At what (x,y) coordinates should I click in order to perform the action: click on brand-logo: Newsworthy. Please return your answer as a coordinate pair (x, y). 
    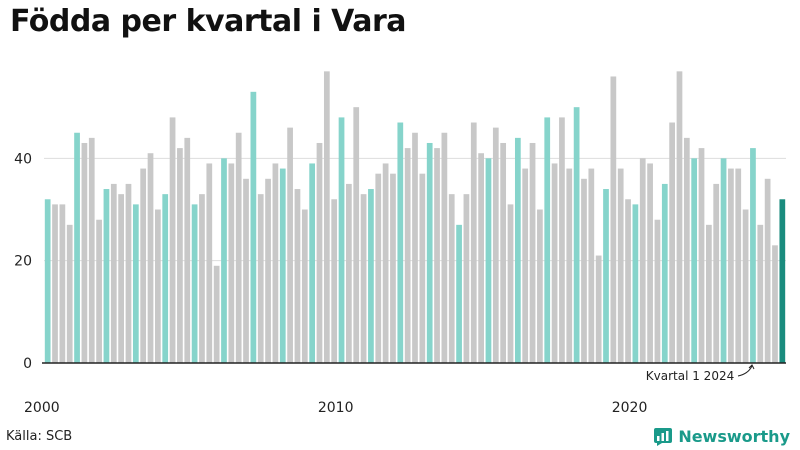
    Looking at the image, I should click on (722, 436).